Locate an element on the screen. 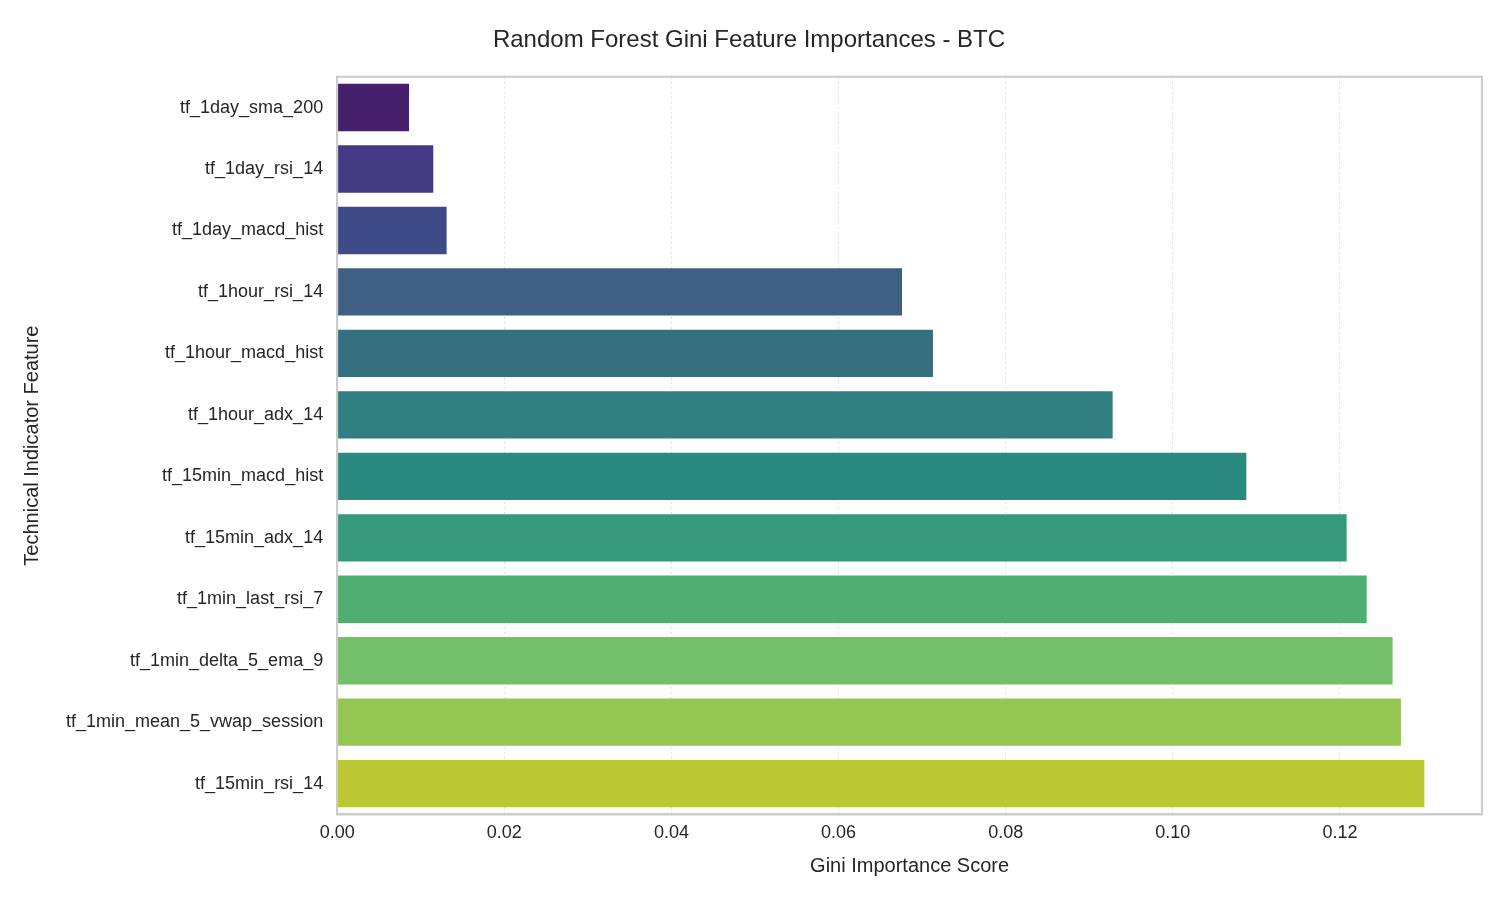 Image resolution: width=1500 pixels, height=900 pixels. y-tick-label: tf_15min_rsi_14 is located at coordinates (259, 783).